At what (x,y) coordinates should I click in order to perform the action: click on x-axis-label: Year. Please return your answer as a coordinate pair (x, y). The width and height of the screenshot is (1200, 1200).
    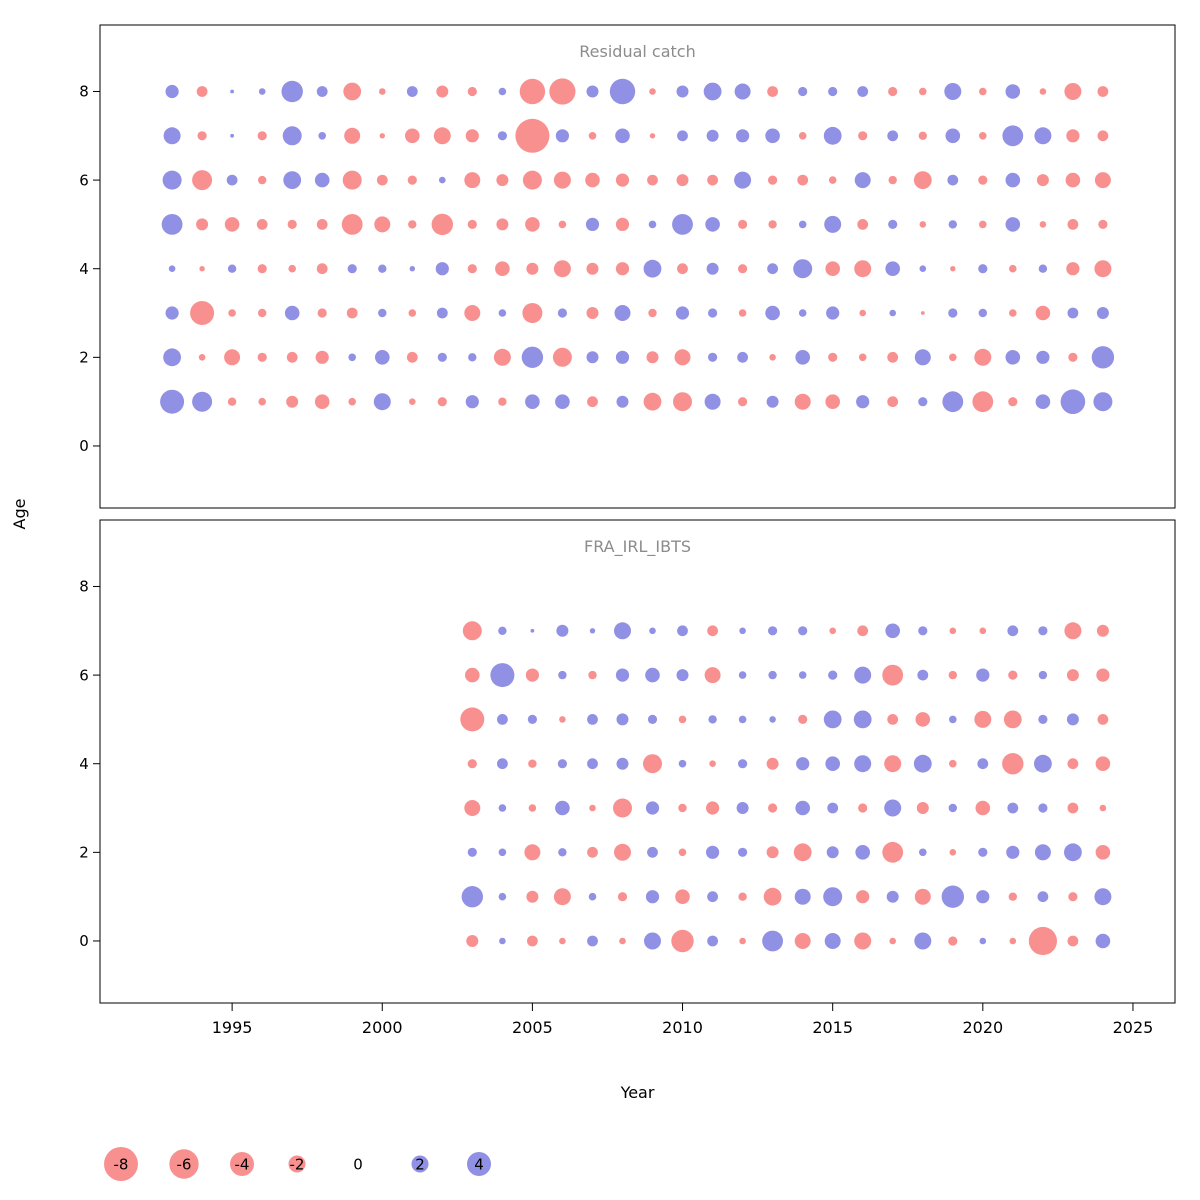
    Looking at the image, I should click on (637, 1092).